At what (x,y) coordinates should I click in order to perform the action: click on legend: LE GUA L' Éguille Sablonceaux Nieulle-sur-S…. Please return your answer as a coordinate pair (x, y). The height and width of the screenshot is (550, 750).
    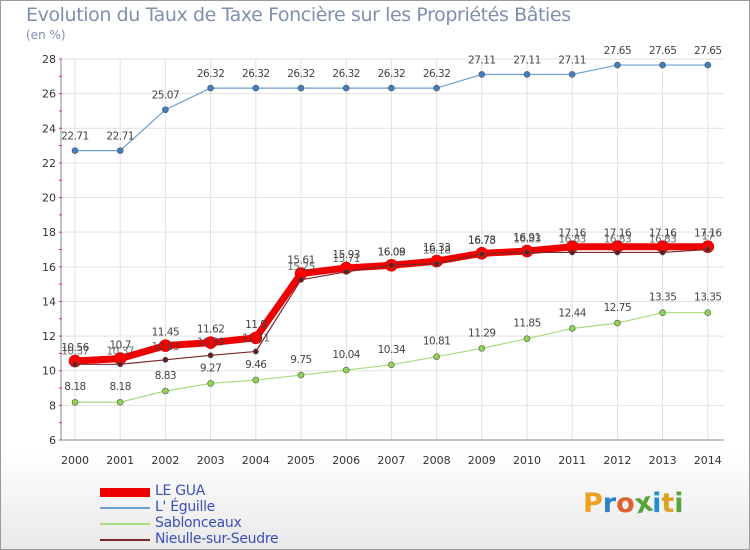
    Looking at the image, I should click on (220, 515).